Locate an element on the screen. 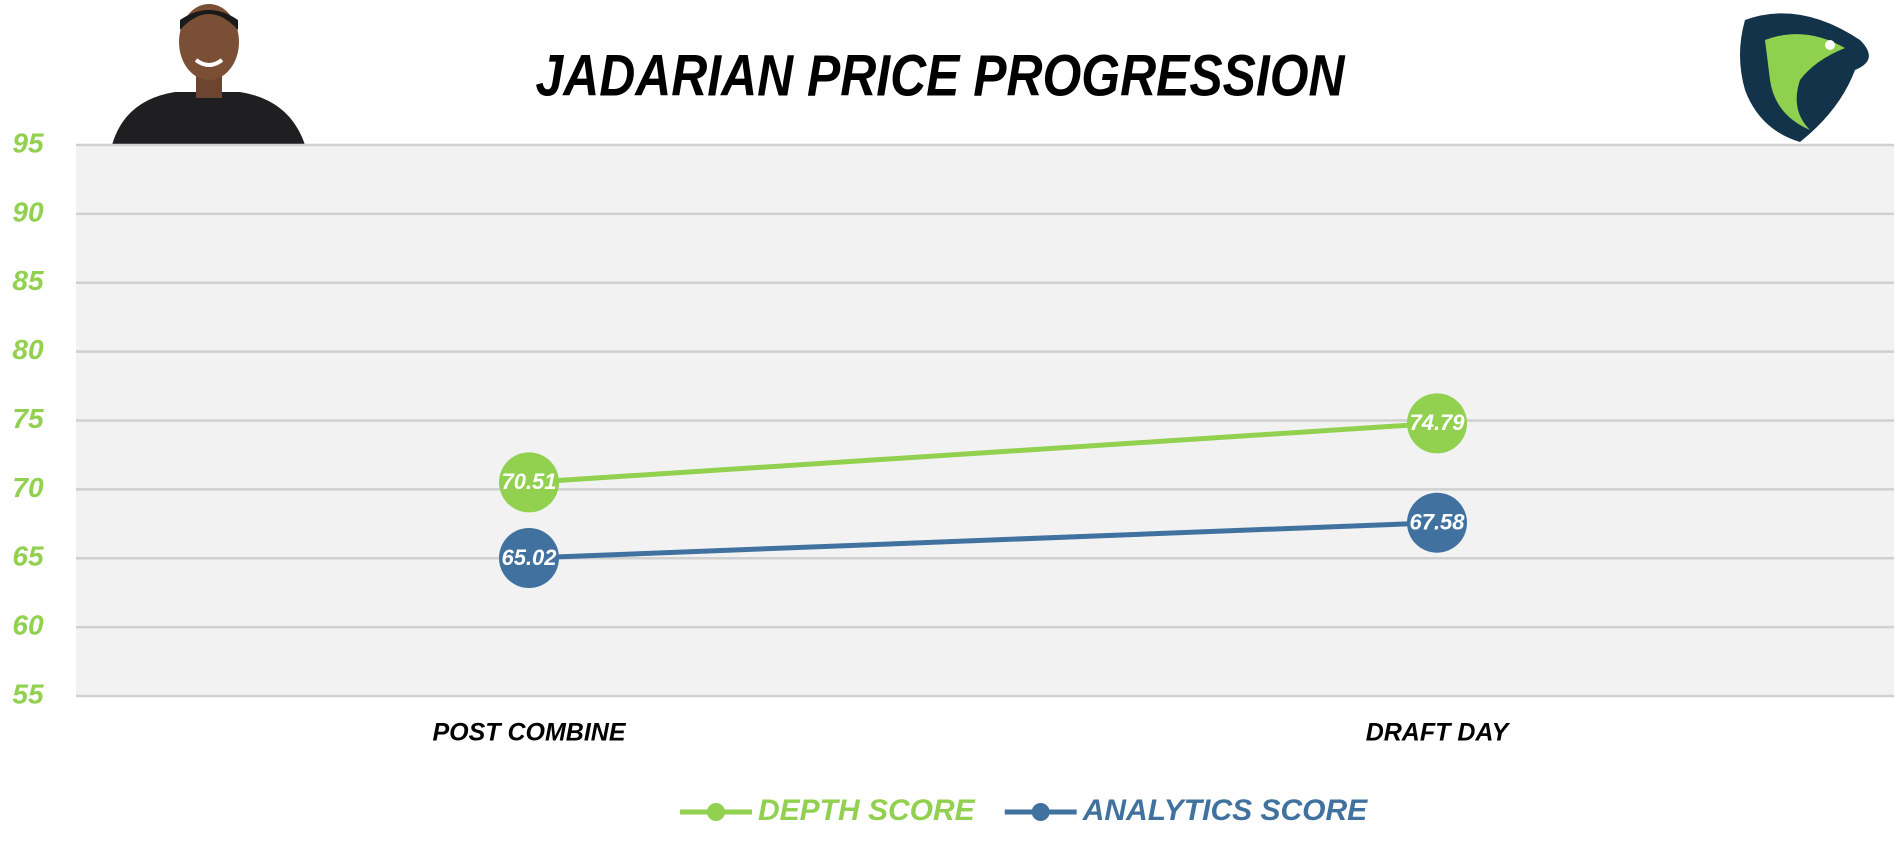 The height and width of the screenshot is (843, 1896). y-tick-label: 70 is located at coordinates (28, 487).